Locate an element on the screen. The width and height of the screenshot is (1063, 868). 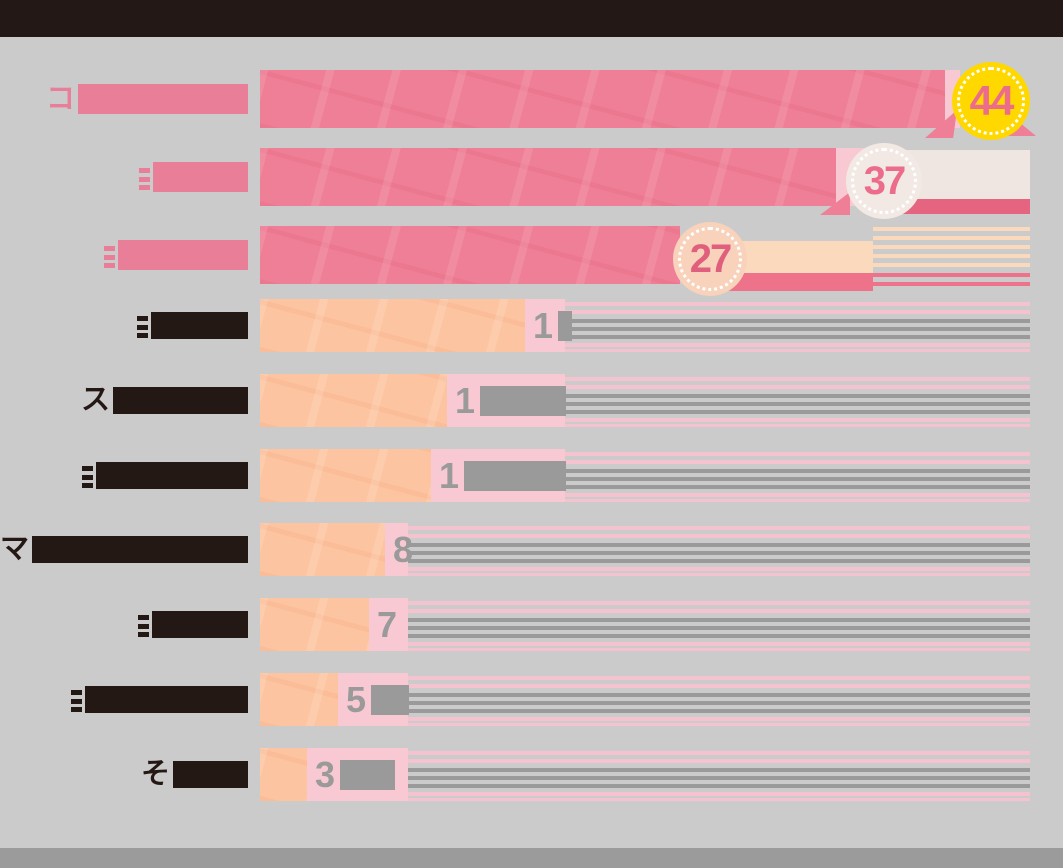
rank-badge-peach: 27 is located at coordinates (710, 259).